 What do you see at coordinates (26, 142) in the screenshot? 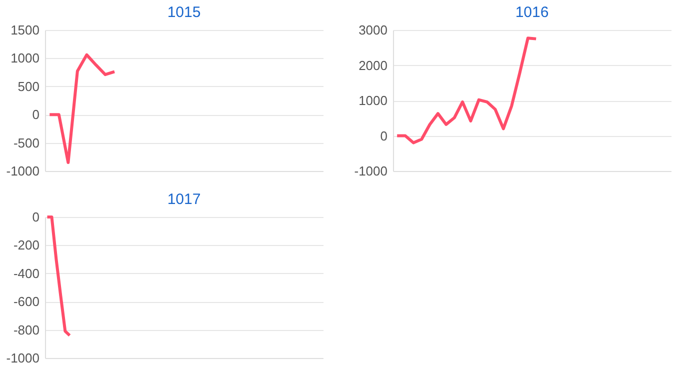
I see `y-tick-label: -500` at bounding box center [26, 142].